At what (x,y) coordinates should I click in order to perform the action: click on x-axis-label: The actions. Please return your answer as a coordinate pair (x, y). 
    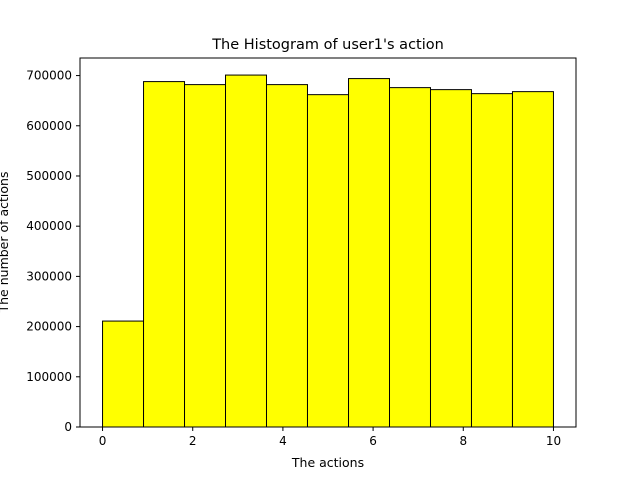
    Looking at the image, I should click on (327, 462).